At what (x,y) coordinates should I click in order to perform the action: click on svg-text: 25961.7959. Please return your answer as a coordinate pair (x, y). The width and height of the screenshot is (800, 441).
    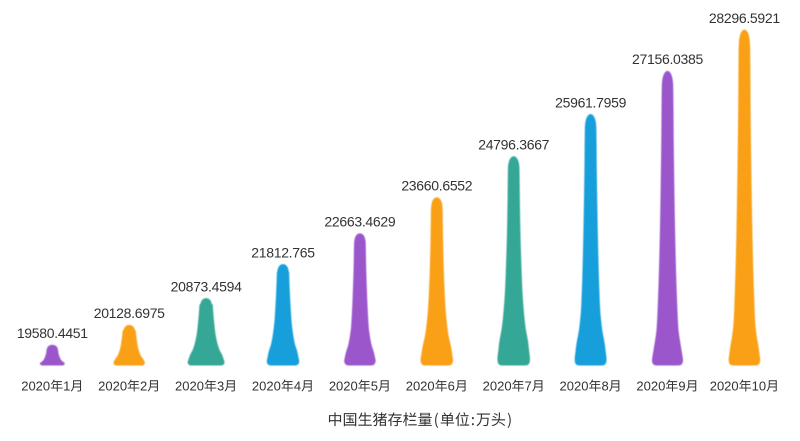
    Looking at the image, I should click on (590, 102).